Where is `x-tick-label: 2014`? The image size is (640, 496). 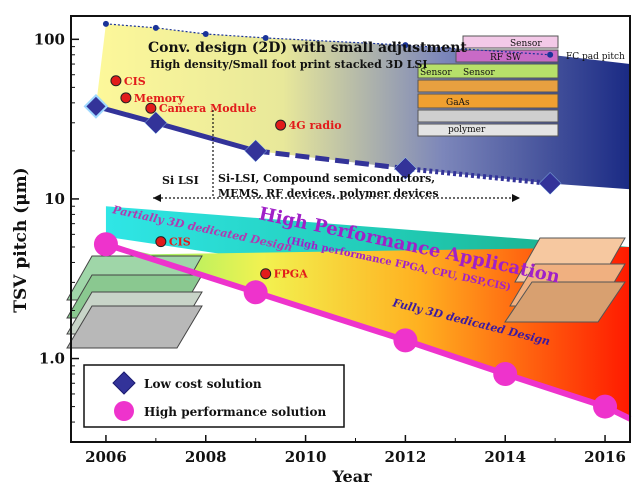 x-tick-label: 2014 is located at coordinates (505, 457).